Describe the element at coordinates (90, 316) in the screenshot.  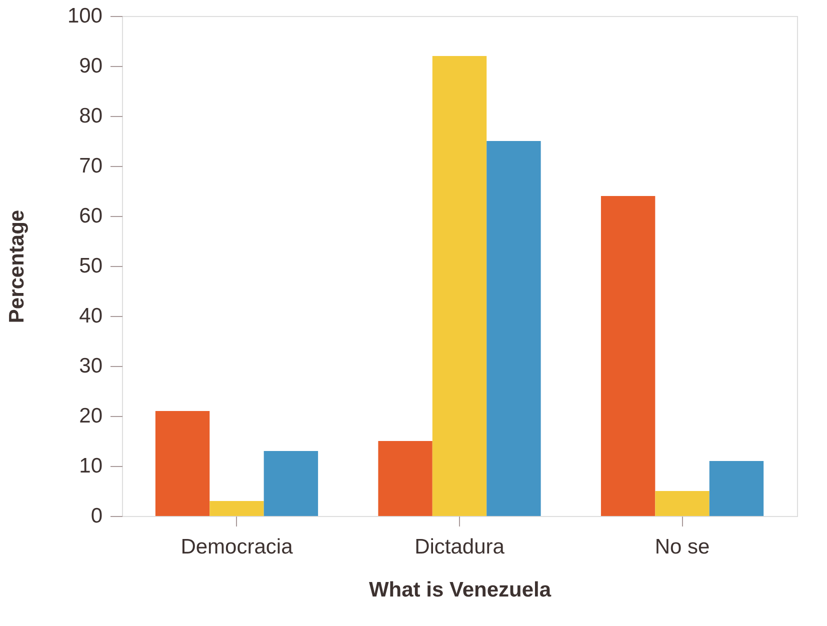
I see `y-tick-label: 40` at that location.